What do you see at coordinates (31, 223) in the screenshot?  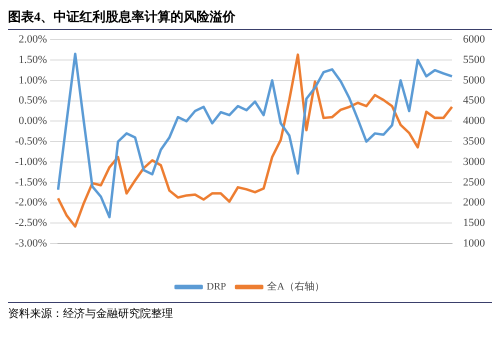 I see `y-tick-label: -2.50%` at bounding box center [31, 223].